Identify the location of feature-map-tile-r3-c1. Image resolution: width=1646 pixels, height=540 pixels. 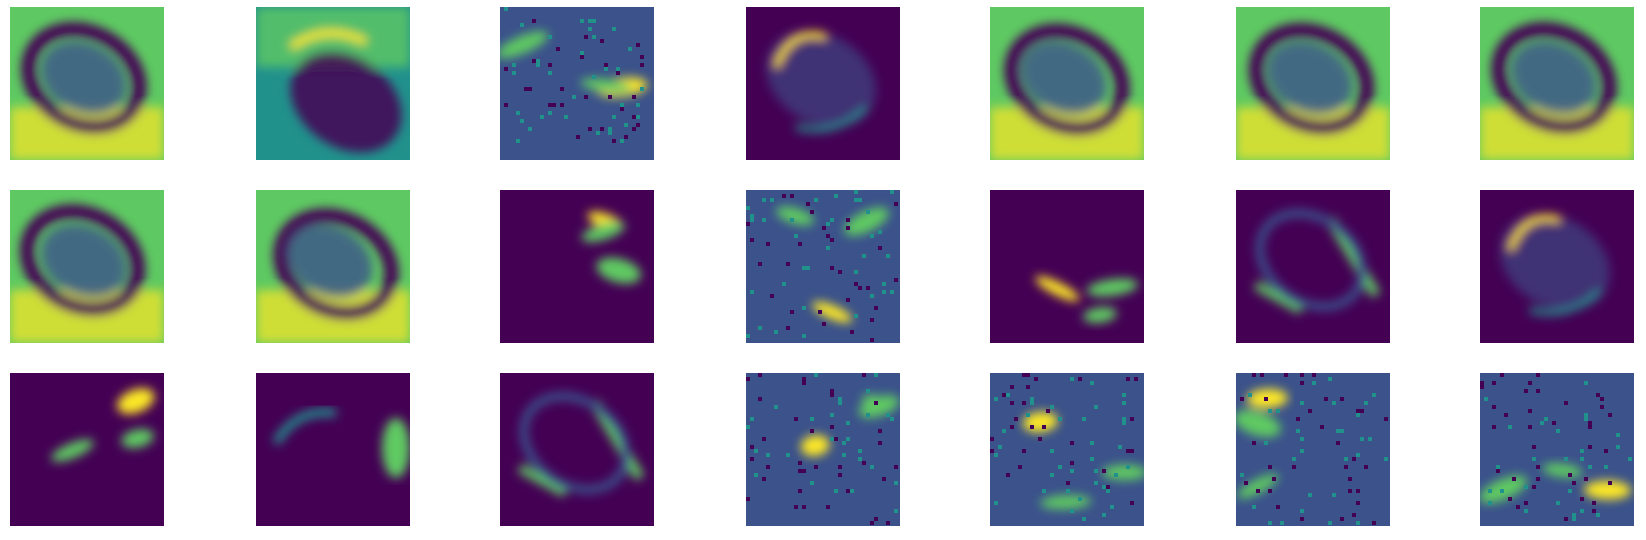
(87, 449).